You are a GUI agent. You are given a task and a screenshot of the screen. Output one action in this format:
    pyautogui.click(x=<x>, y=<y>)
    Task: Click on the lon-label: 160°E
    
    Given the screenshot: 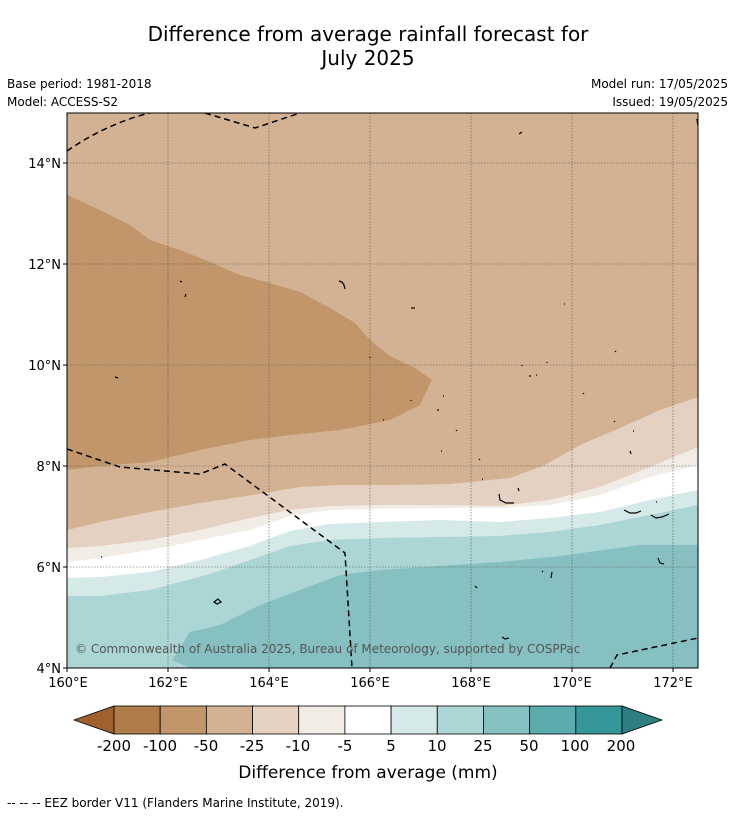 What is the action you would take?
    pyautogui.click(x=68, y=683)
    